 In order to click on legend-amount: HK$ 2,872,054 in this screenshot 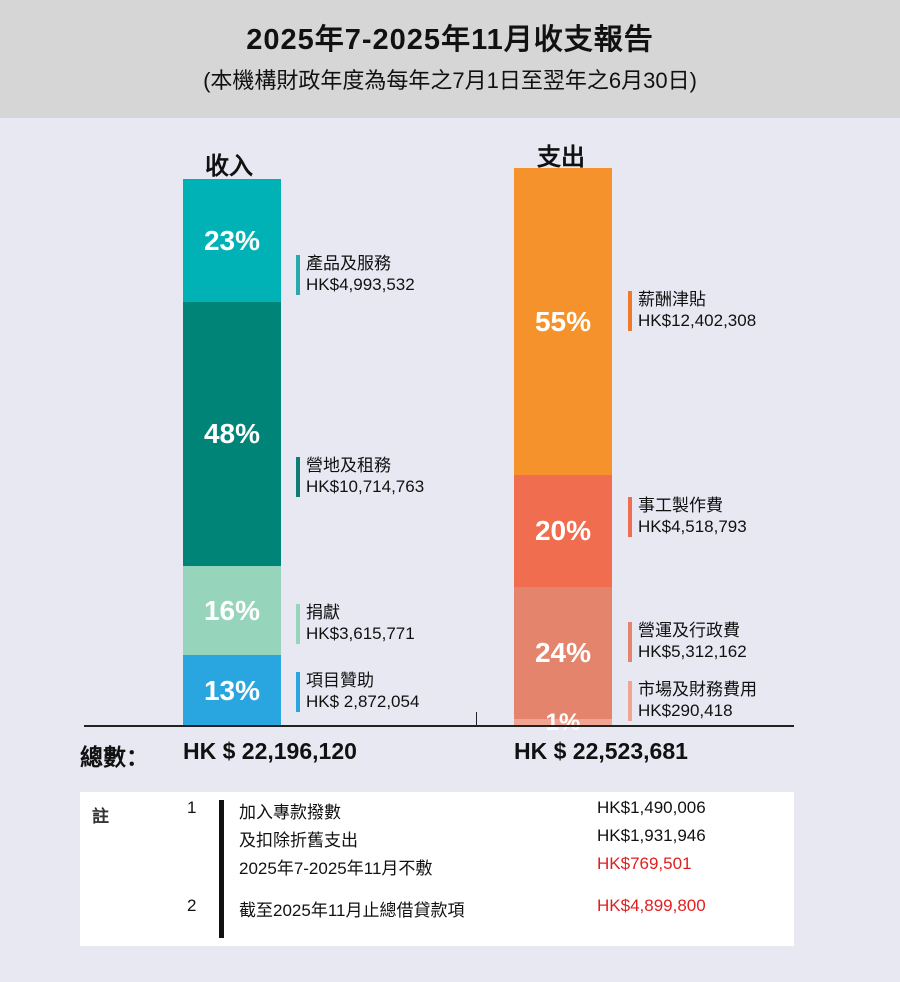, I will do `click(363, 701)`.